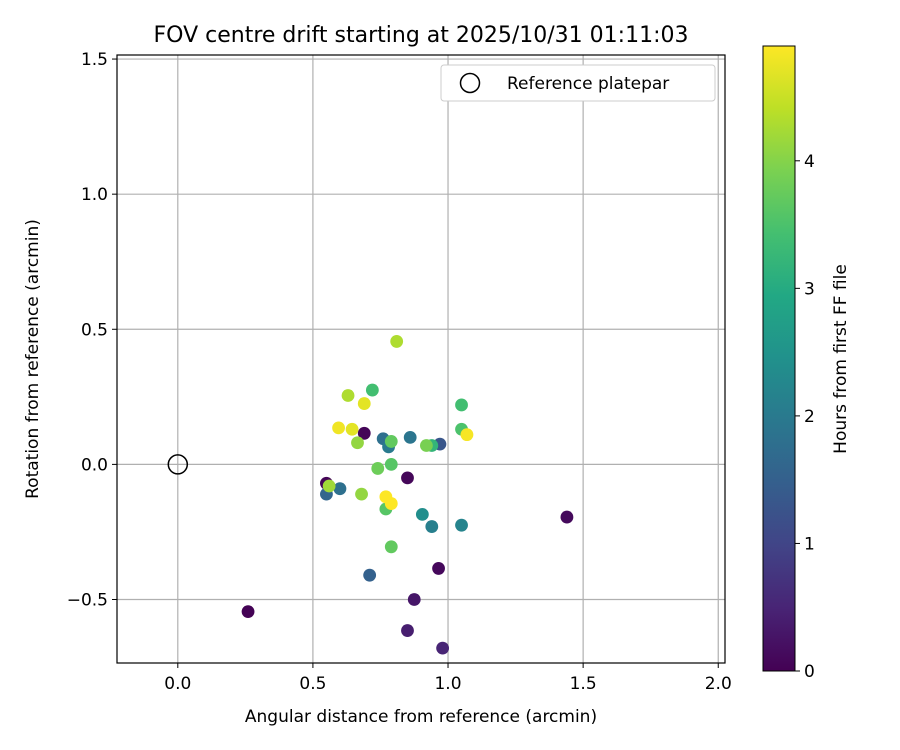 This screenshot has width=900, height=750. What do you see at coordinates (809, 289) in the screenshot?
I see `colorbar-tick-label: 3` at bounding box center [809, 289].